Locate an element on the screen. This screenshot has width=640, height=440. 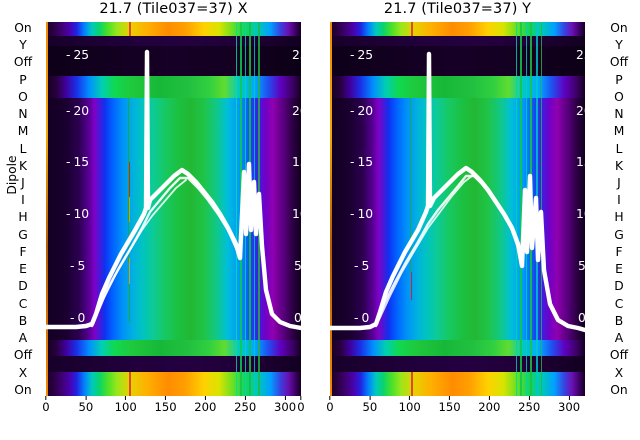
category-tick-left-8: K is located at coordinates (23, 165).